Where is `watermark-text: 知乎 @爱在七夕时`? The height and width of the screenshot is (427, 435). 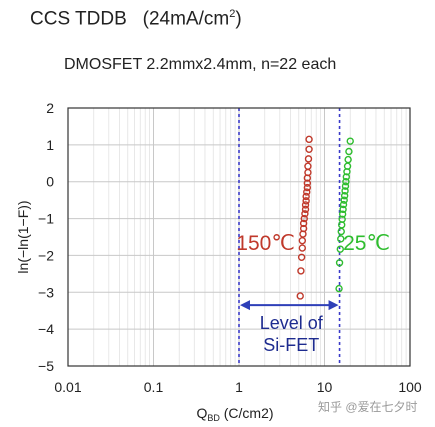 watermark-text: 知乎 @爱在七夕时 is located at coordinates (368, 407).